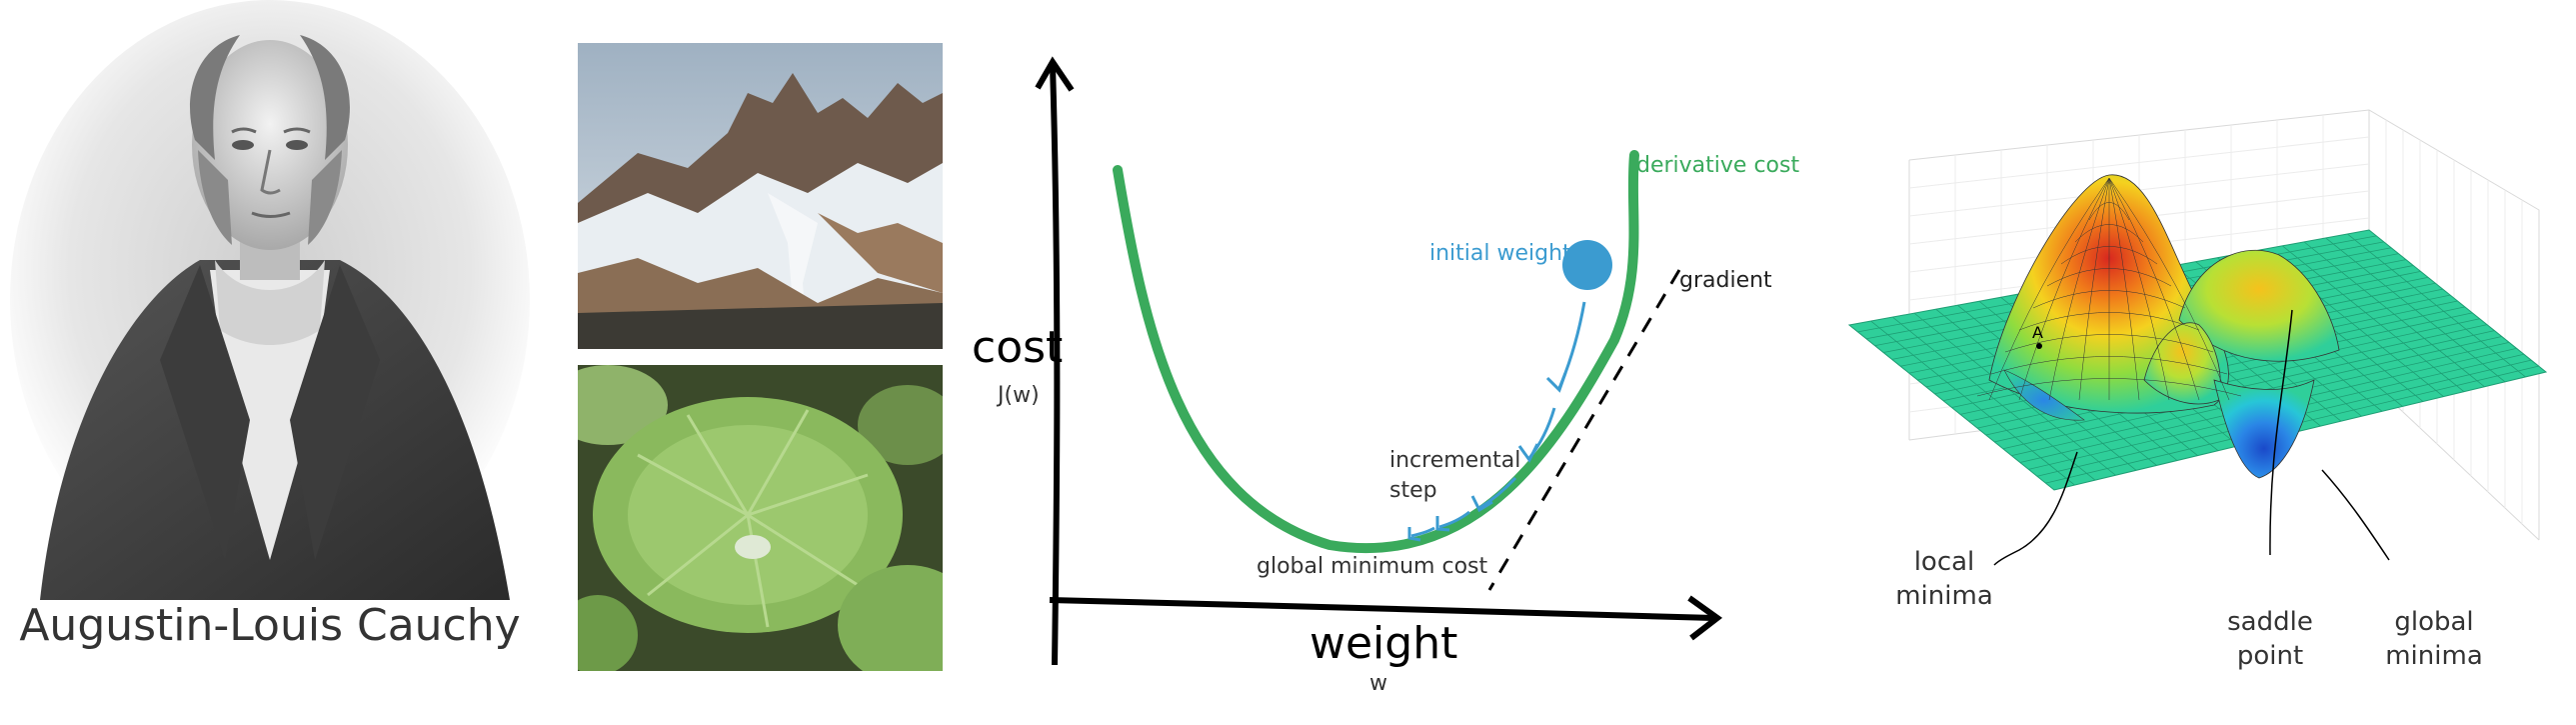  What do you see at coordinates (1413, 490) in the screenshot?
I see `incremental-step-label-2: step` at bounding box center [1413, 490].